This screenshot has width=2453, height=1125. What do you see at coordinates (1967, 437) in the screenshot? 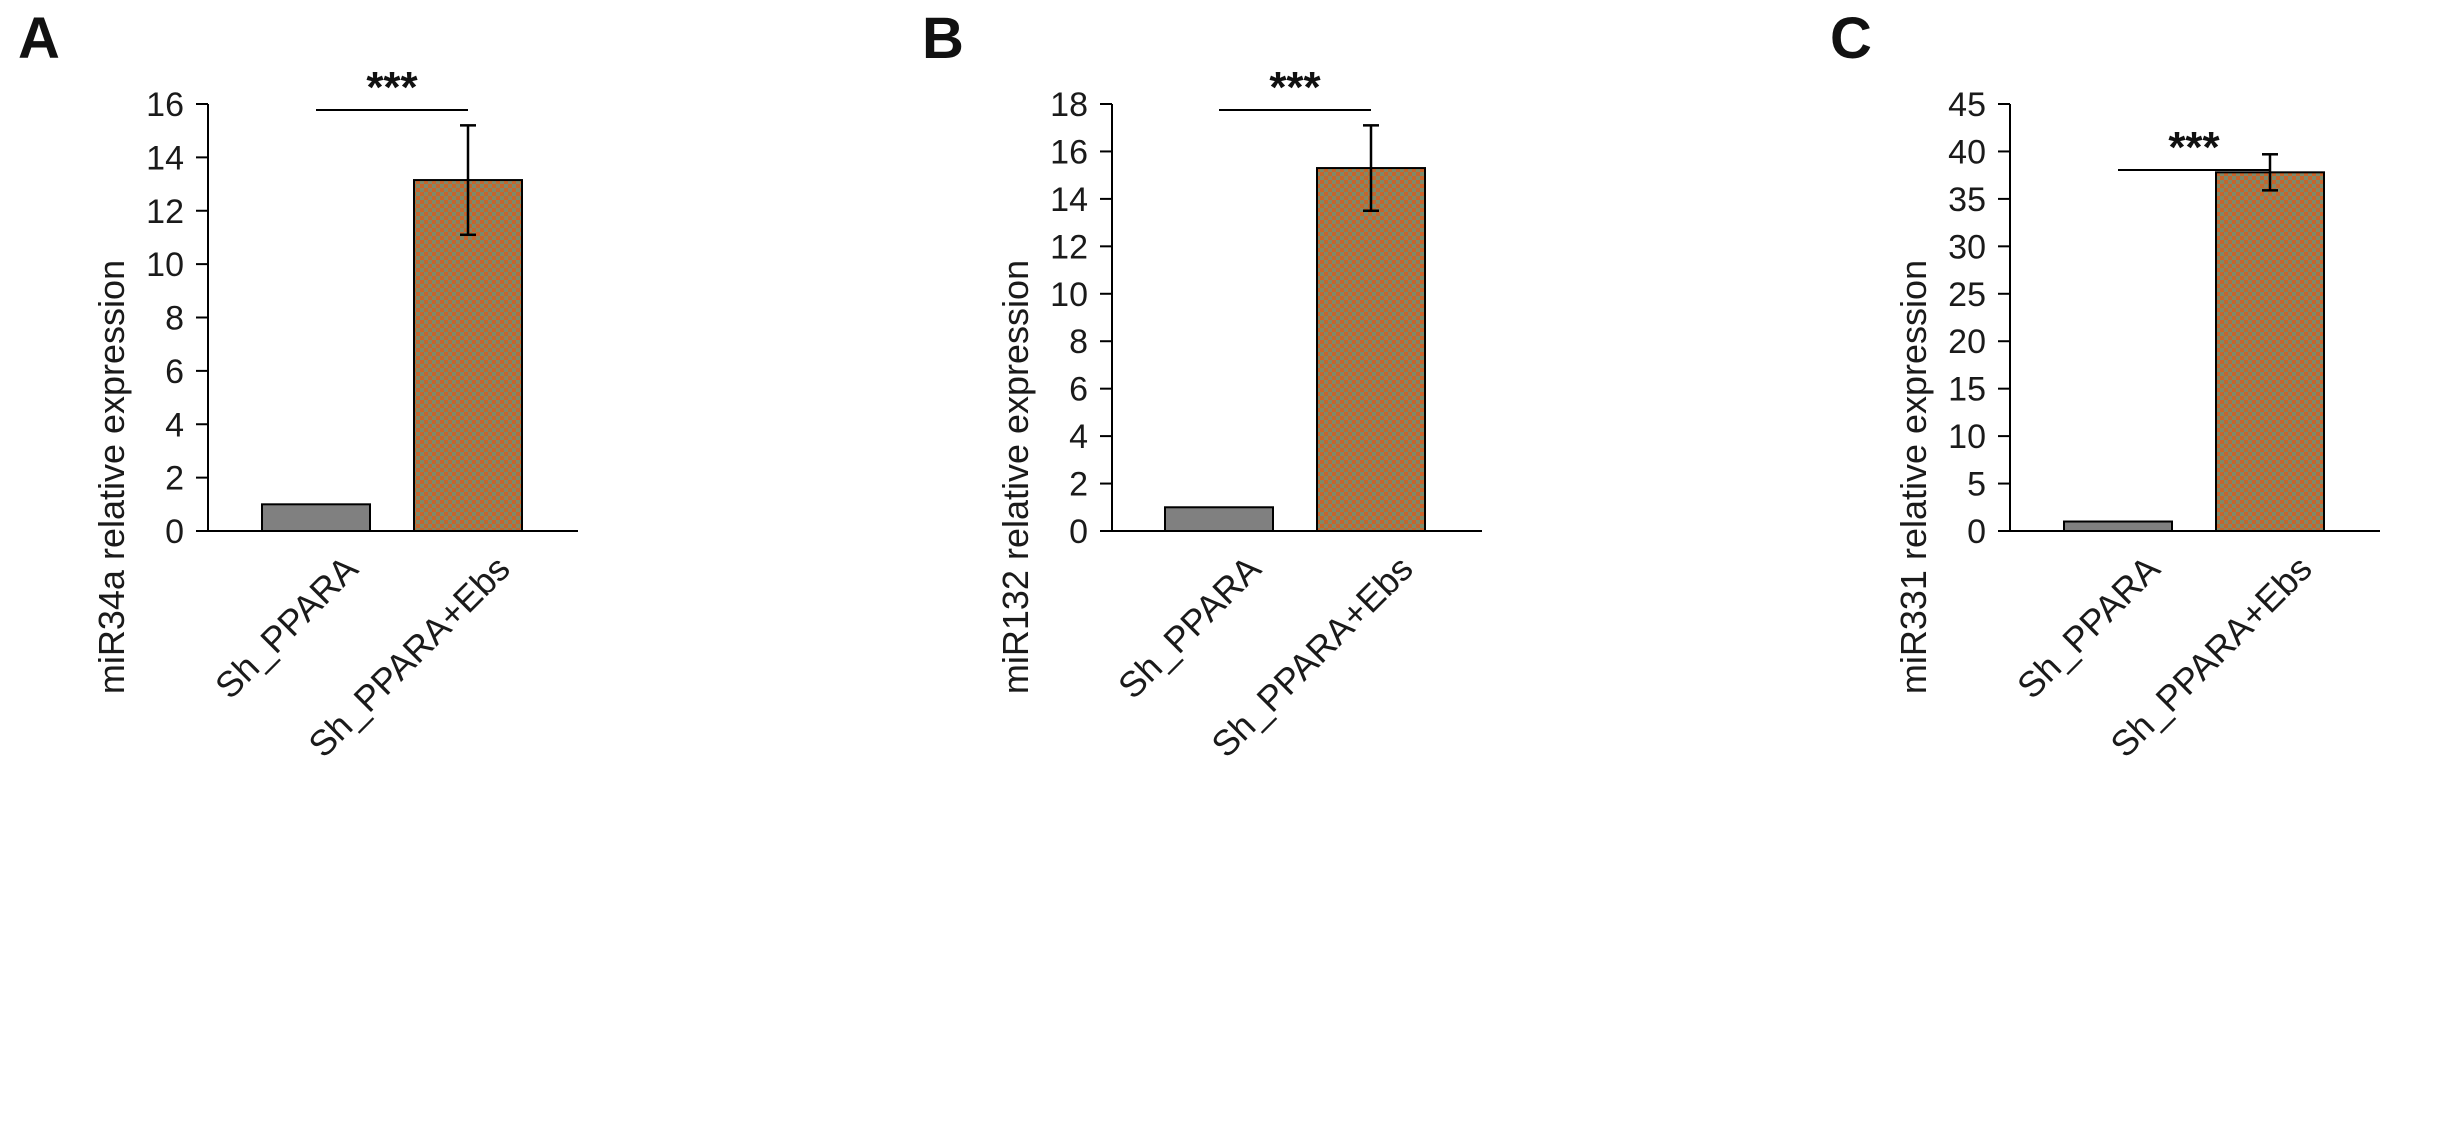
I see `y-tick-label-c-2: 10` at bounding box center [1967, 437].